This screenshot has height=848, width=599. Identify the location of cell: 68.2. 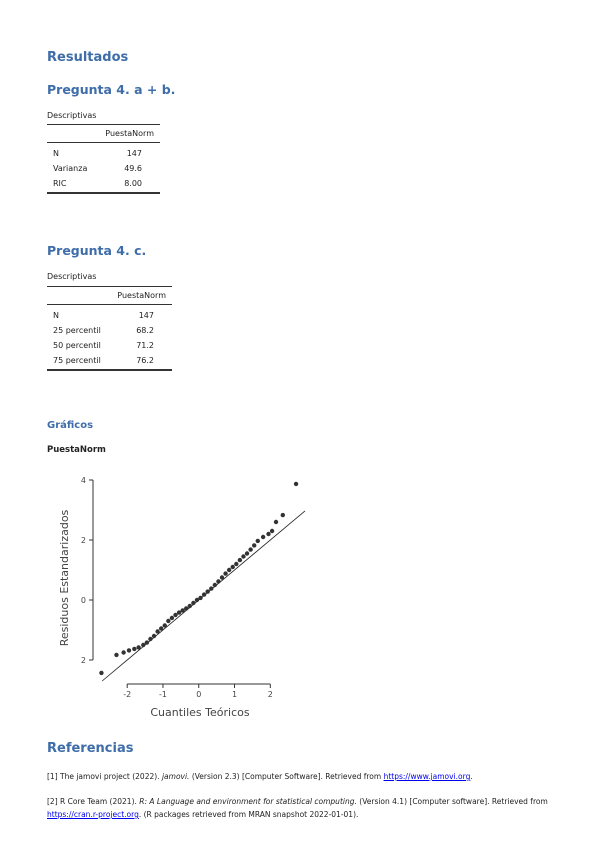
(145, 330).